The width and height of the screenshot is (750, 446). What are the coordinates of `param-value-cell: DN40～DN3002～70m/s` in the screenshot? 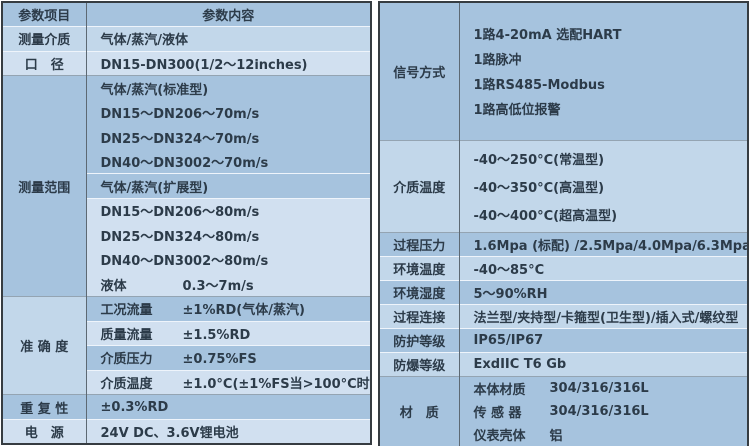 It's located at (228, 161).